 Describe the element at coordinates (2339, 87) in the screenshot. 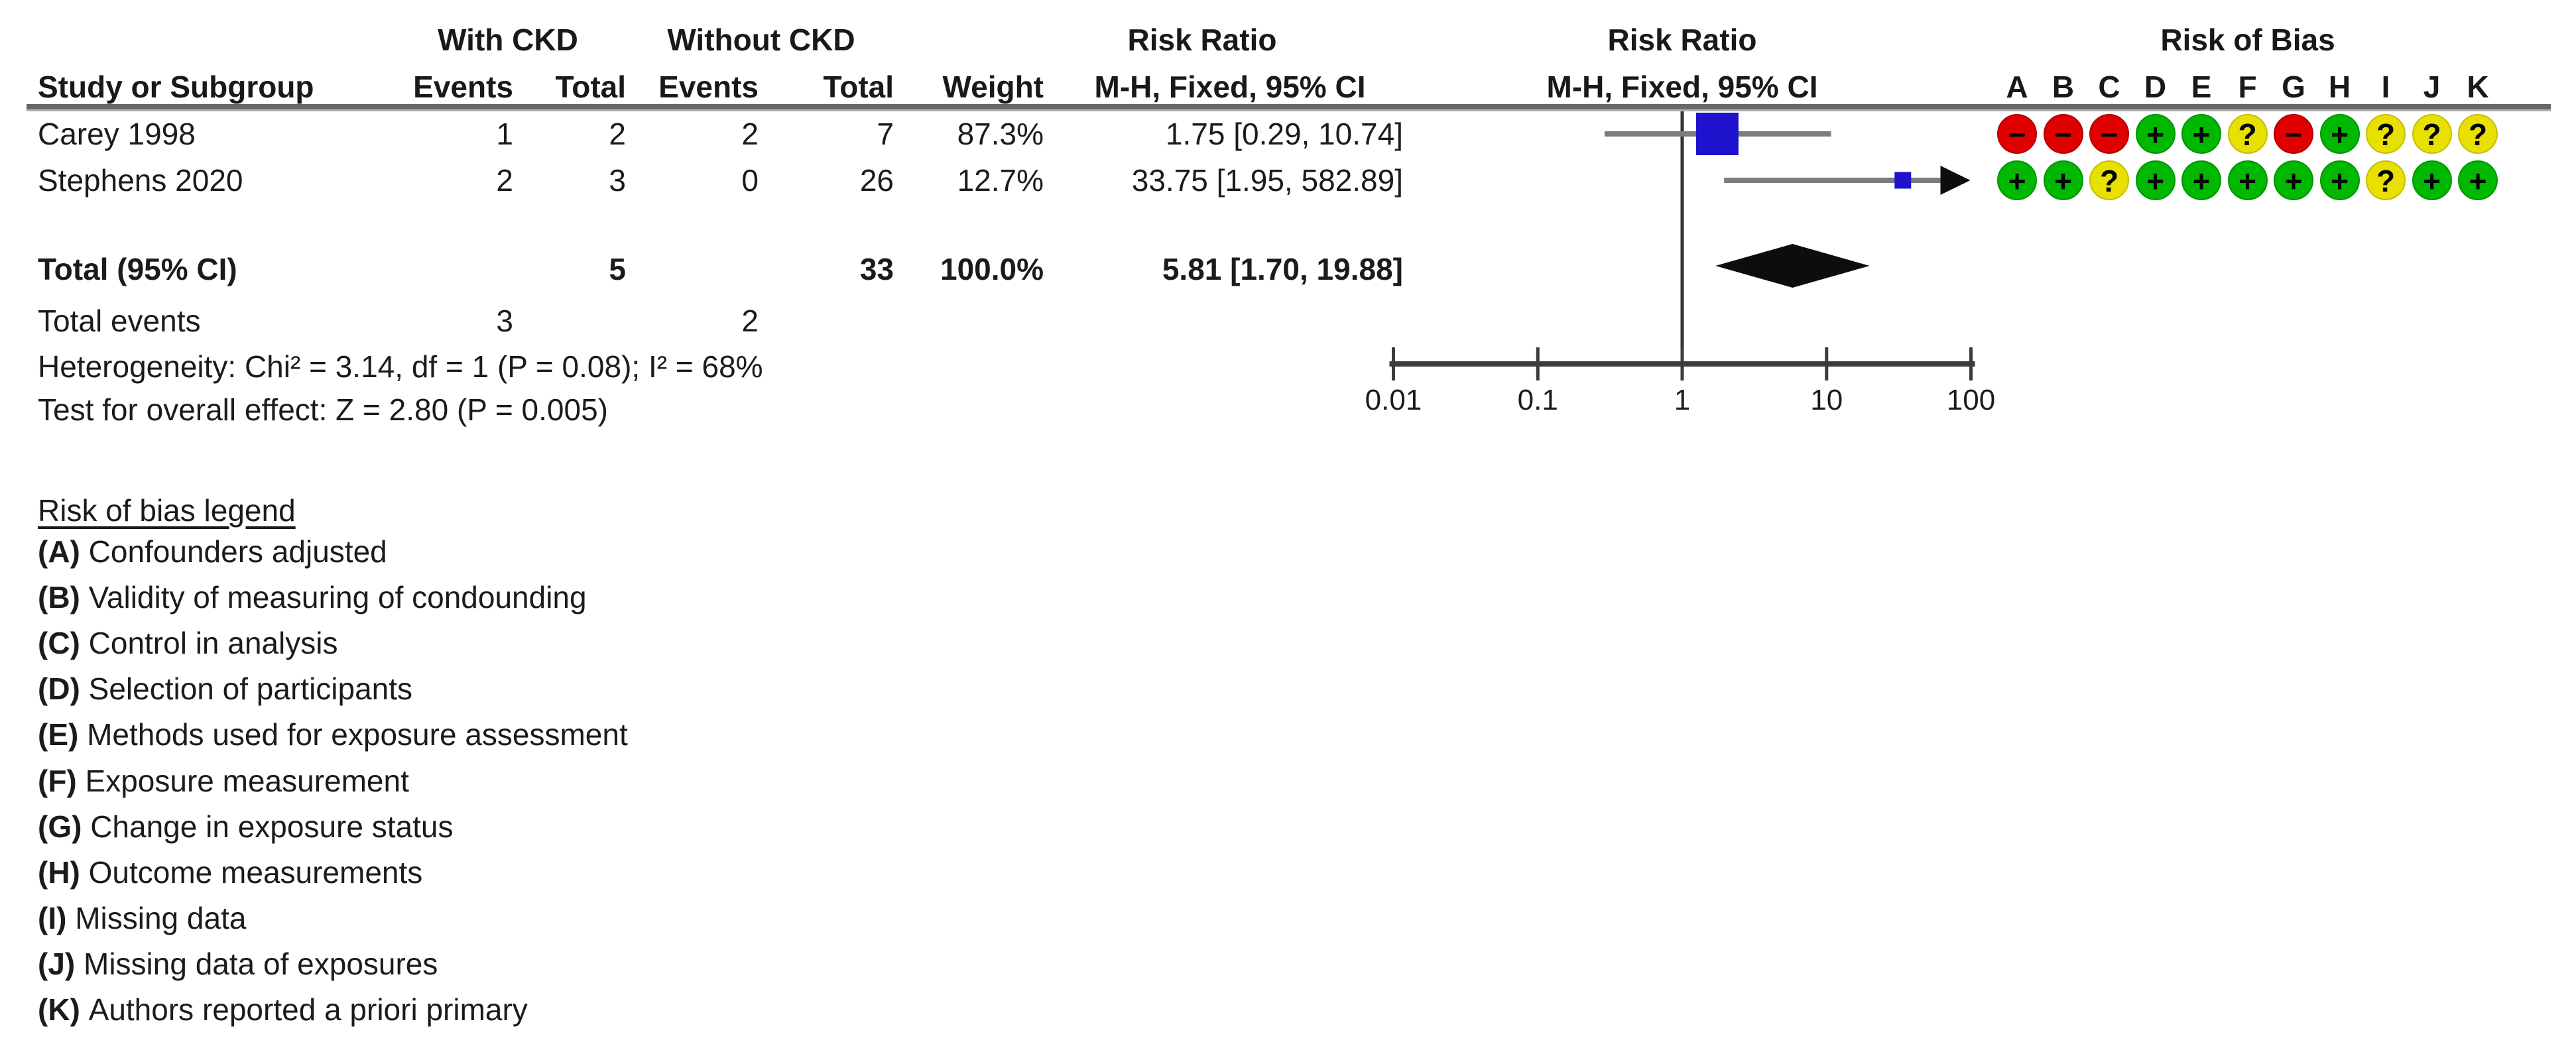

I see `rob-column-letter: H` at that location.